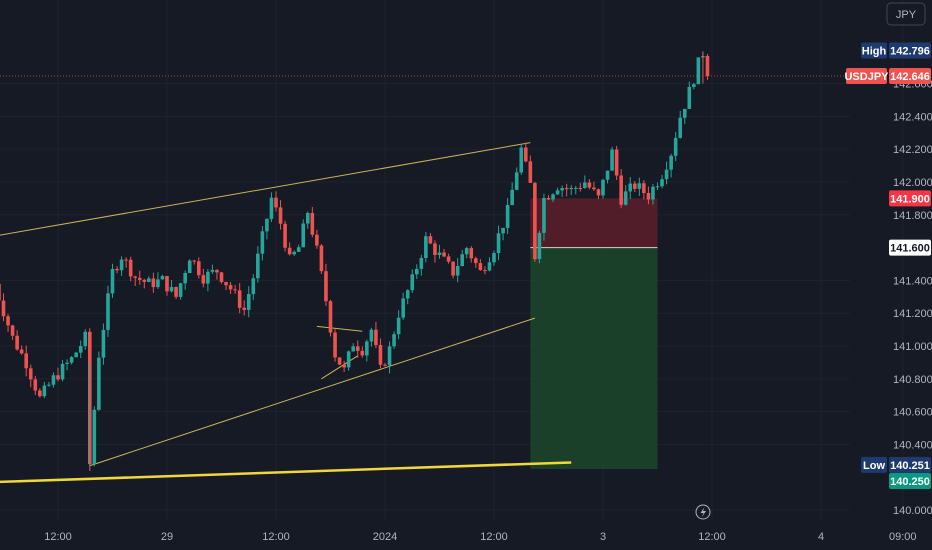 This screenshot has width=932, height=550. Describe the element at coordinates (703, 512) in the screenshot. I see `lightning-icon` at that location.